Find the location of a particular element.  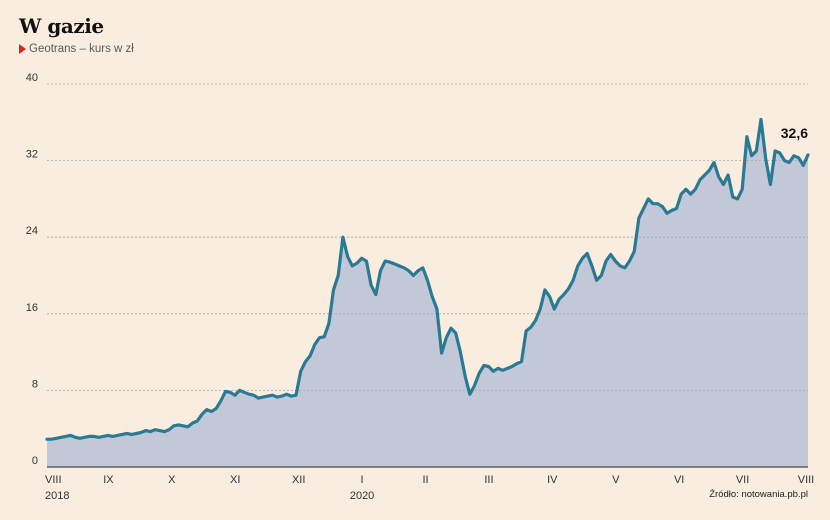

x-tick-label: XII is located at coordinates (298, 480).